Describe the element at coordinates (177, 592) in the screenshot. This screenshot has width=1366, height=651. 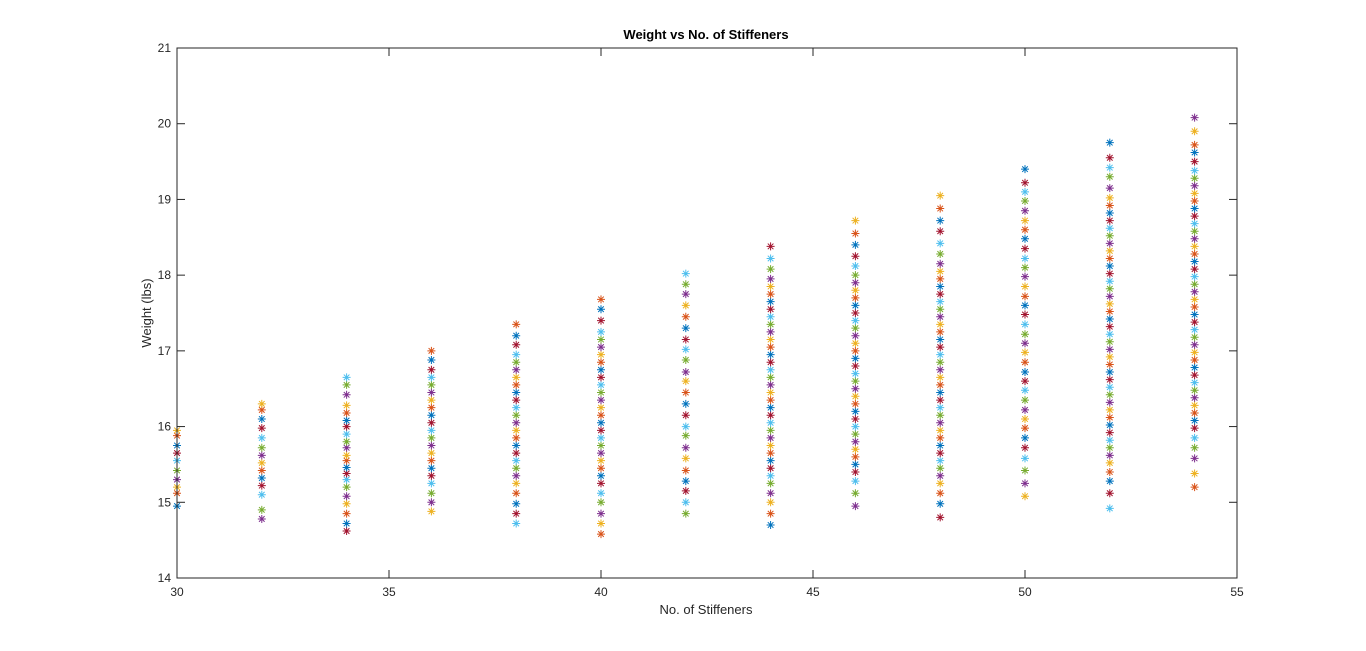
I see `x-tick-label: 30` at that location.